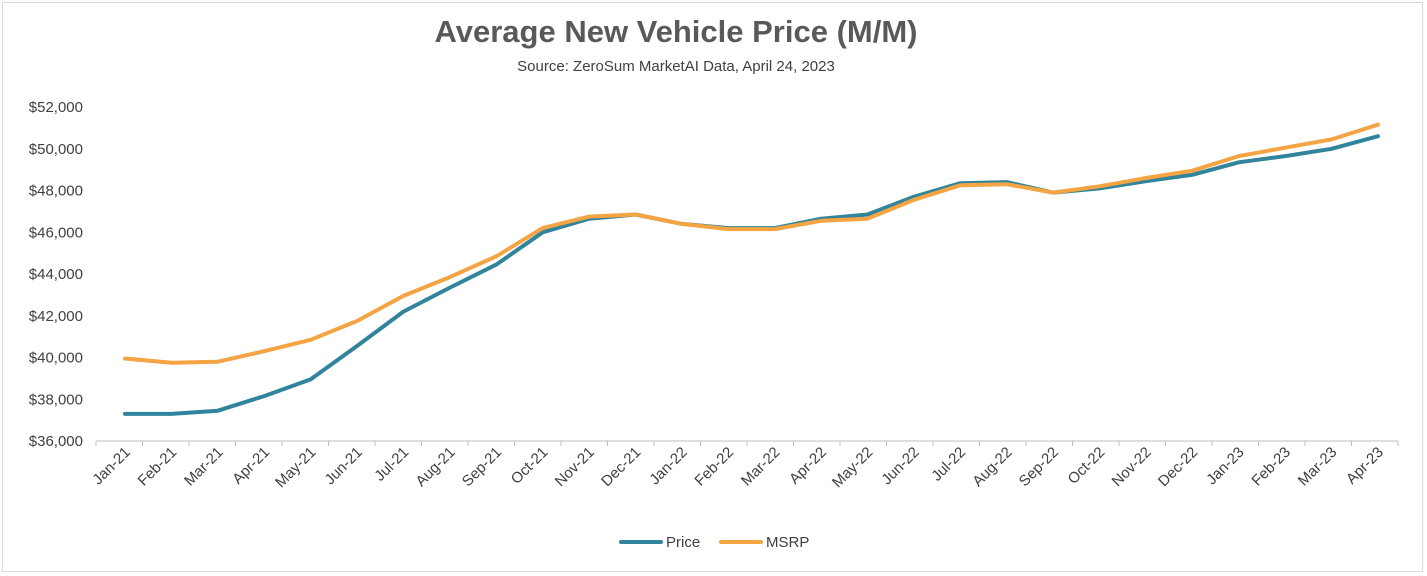 This screenshot has height=576, width=1427. Describe the element at coordinates (1087, 466) in the screenshot. I see `x-tick-label: Oct-22` at that location.